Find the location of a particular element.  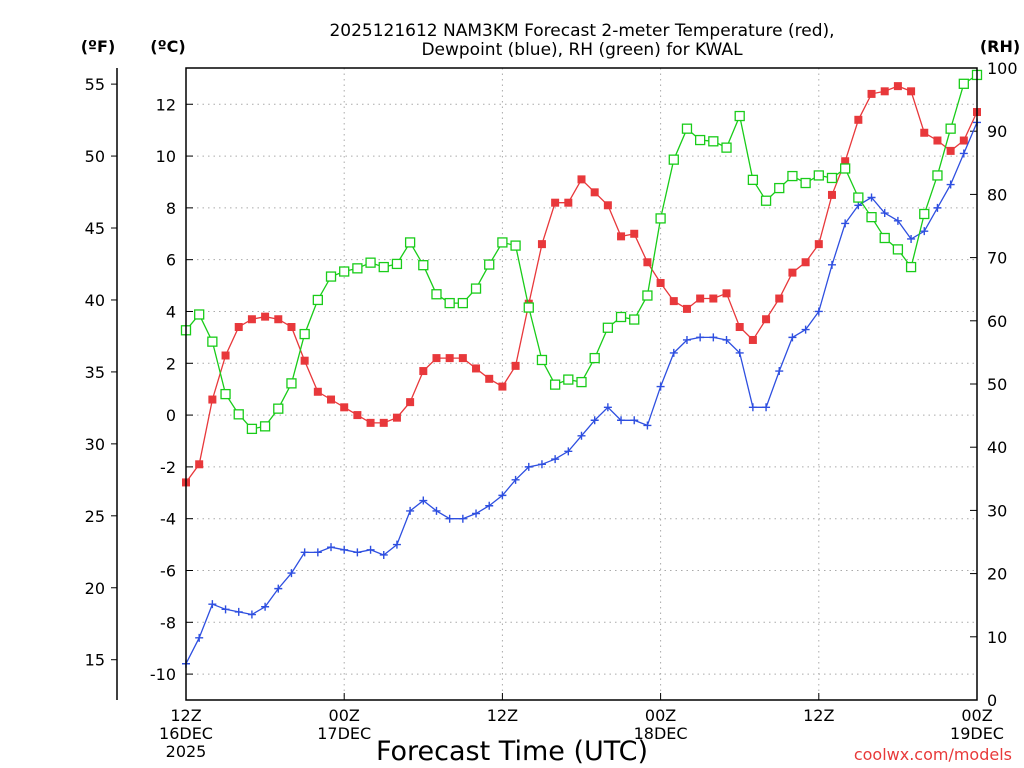

fahrenheit-tick-label: 55 is located at coordinates (95, 84).